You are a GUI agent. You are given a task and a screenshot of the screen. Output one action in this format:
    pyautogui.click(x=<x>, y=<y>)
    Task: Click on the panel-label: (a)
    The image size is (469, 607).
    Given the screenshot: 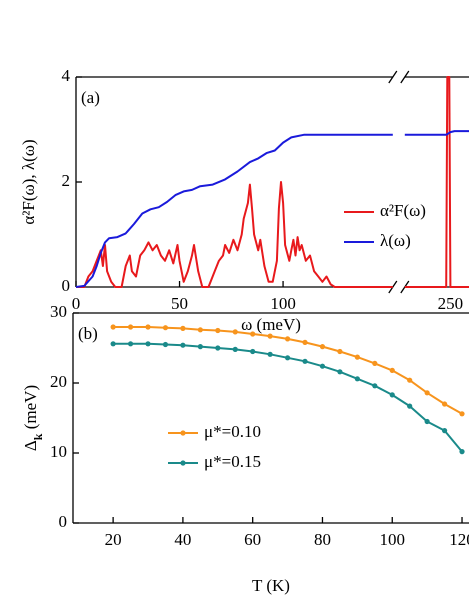 What is the action you would take?
    pyautogui.click(x=90, y=97)
    